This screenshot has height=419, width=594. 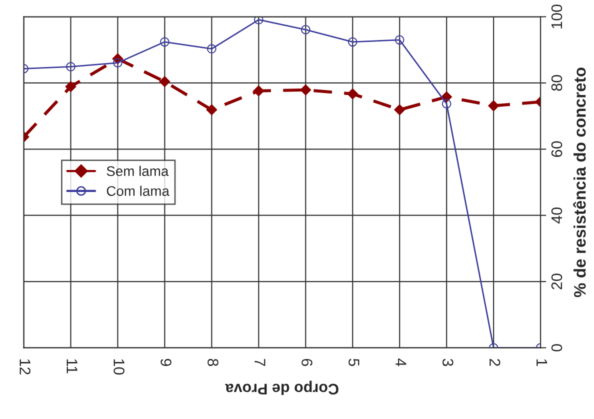 I want to click on x-tick-label: 11, so click(x=72, y=366).